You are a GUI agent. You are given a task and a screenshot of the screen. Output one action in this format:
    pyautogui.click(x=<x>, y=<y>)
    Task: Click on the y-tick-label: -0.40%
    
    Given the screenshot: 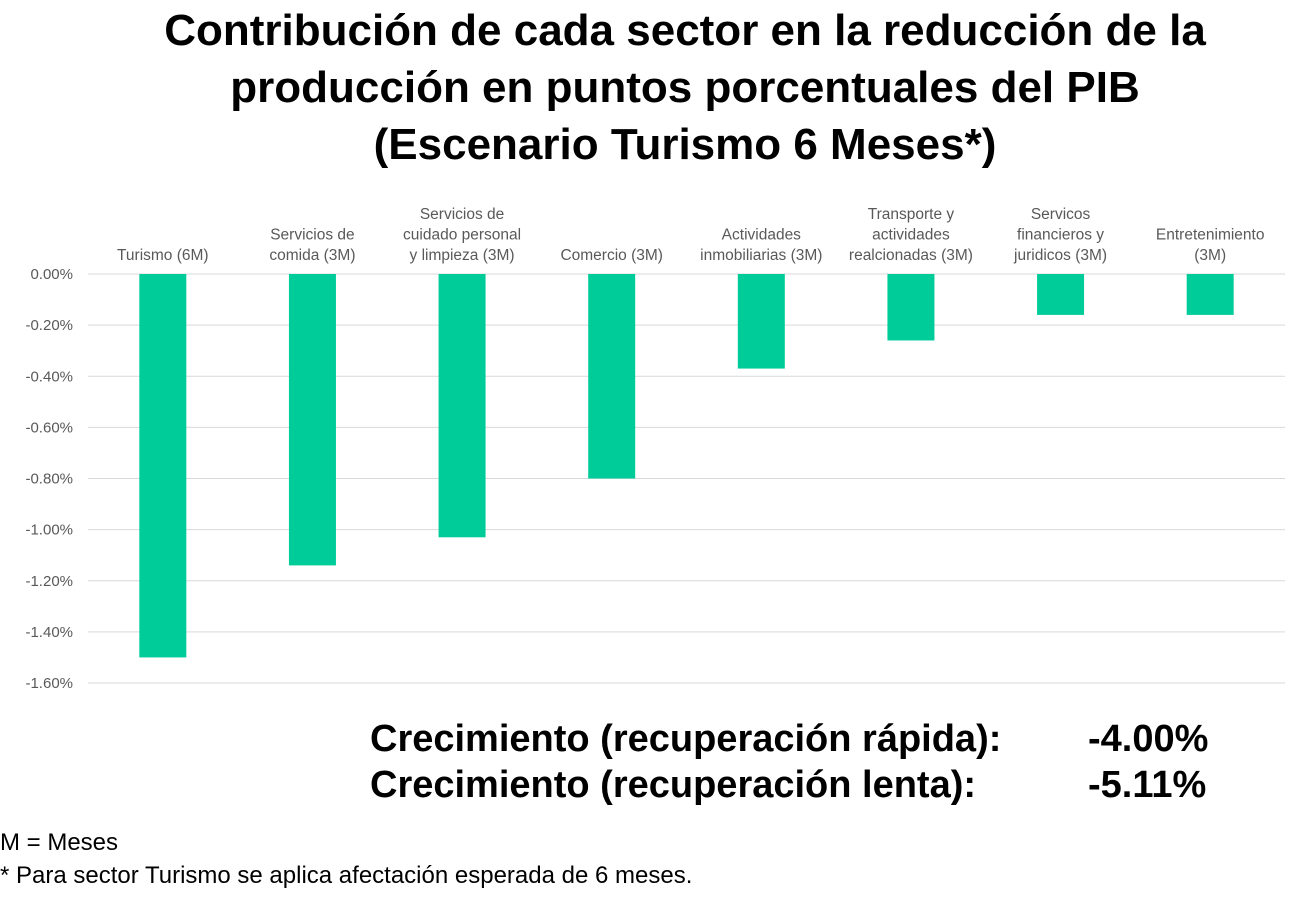 What is the action you would take?
    pyautogui.click(x=49, y=376)
    